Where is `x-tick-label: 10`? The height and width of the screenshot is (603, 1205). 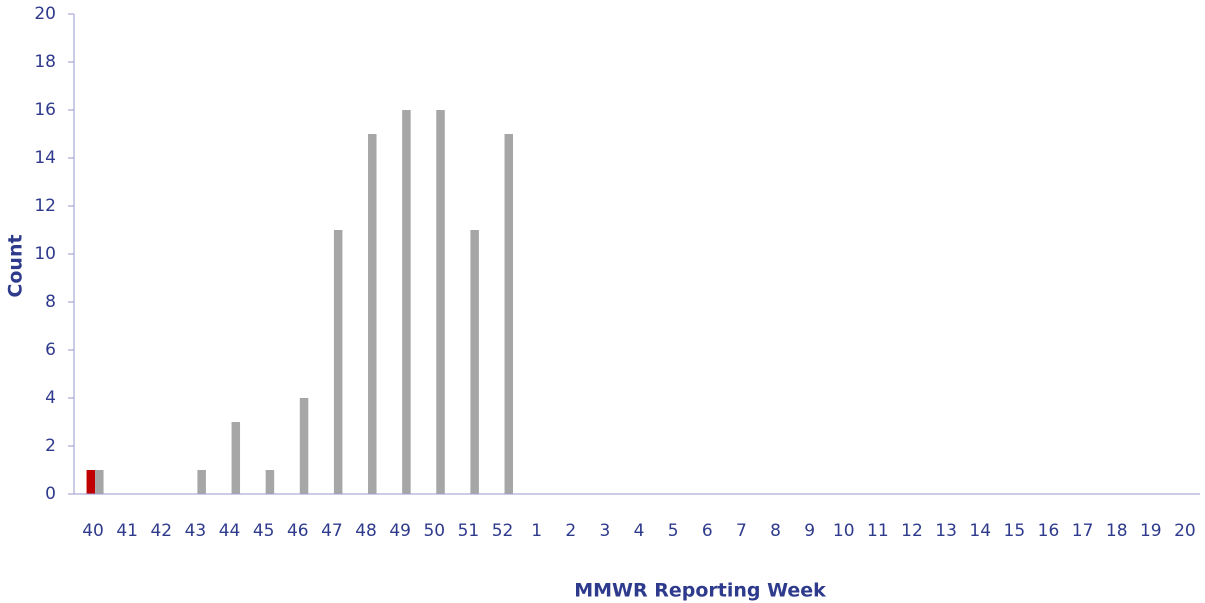 x-tick-label: 10 is located at coordinates (844, 531).